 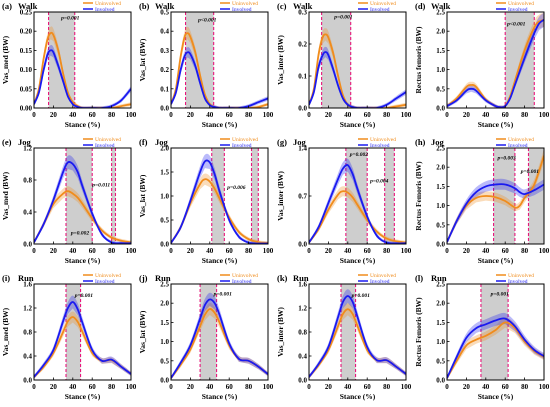 I want to click on p-value-label: p=0.011, so click(x=100, y=185).